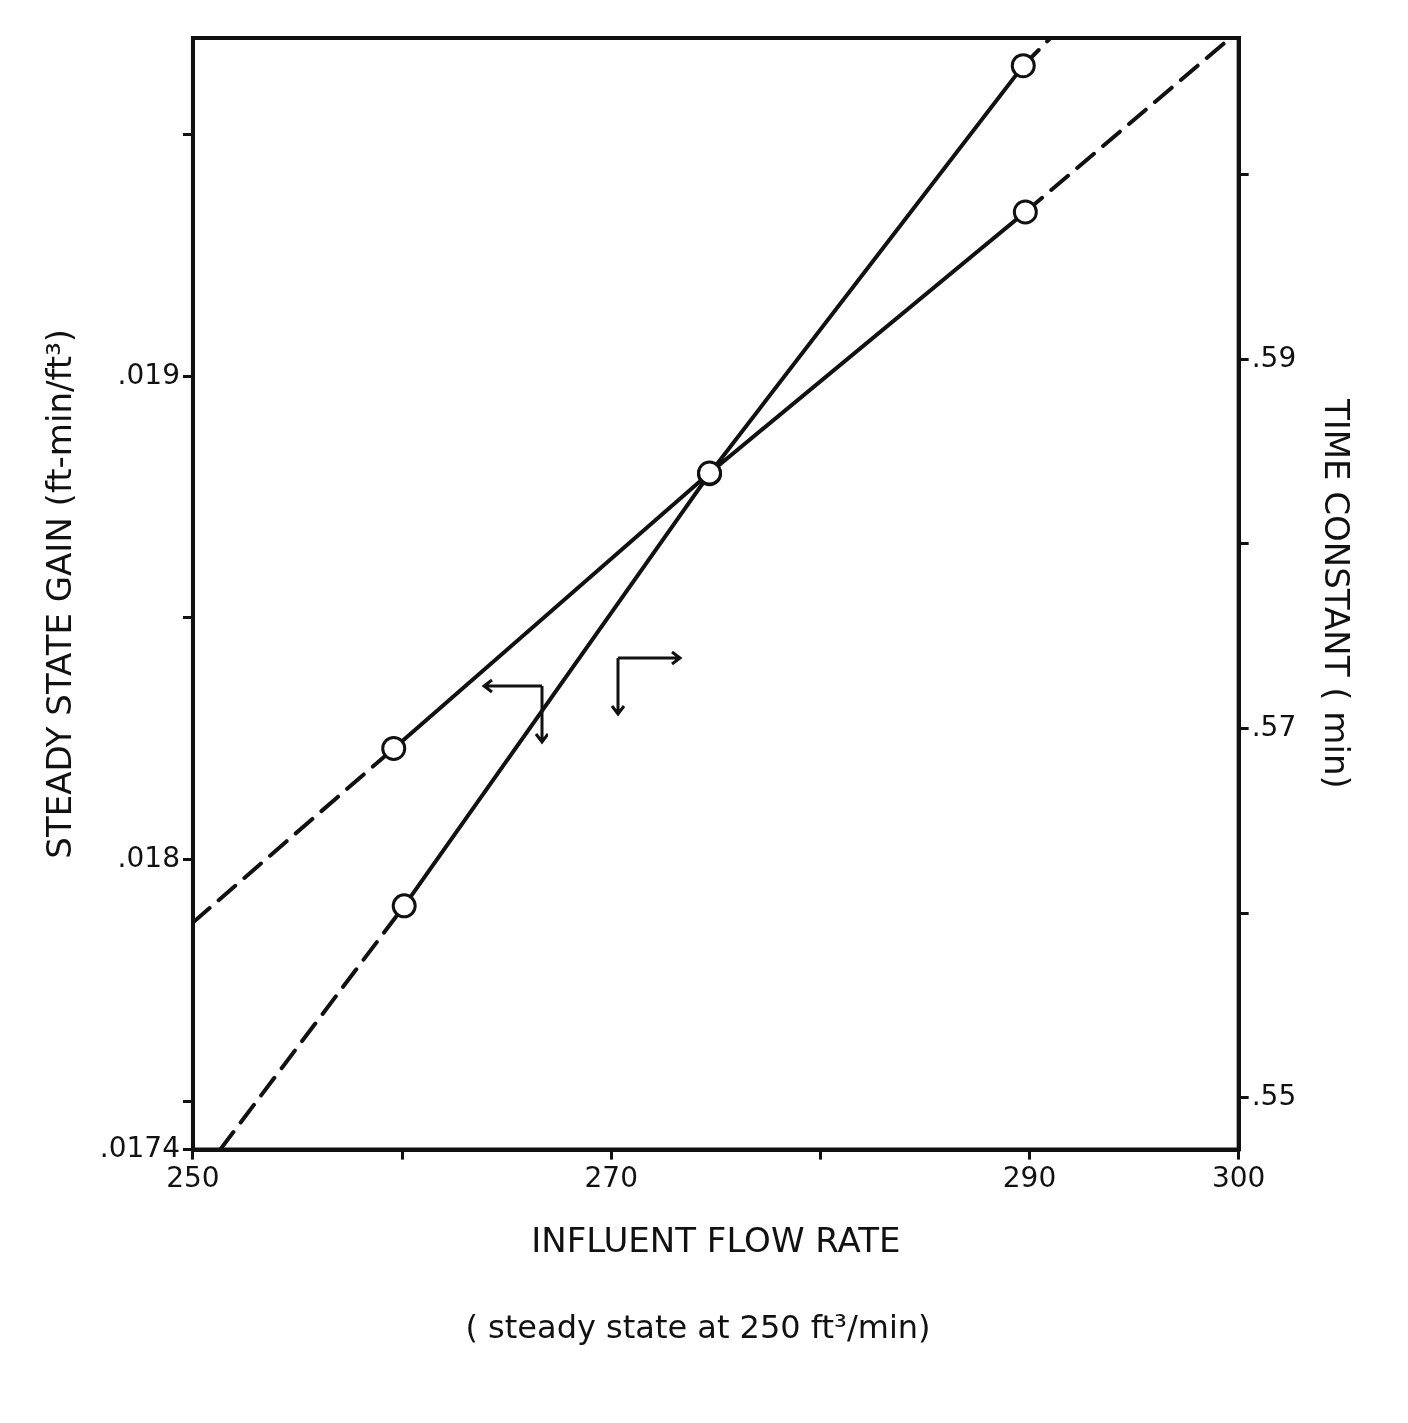 The image size is (1408, 1423). What do you see at coordinates (716, 1240) in the screenshot?
I see `x-axis-title: INFLUENT FLOW RATE` at bounding box center [716, 1240].